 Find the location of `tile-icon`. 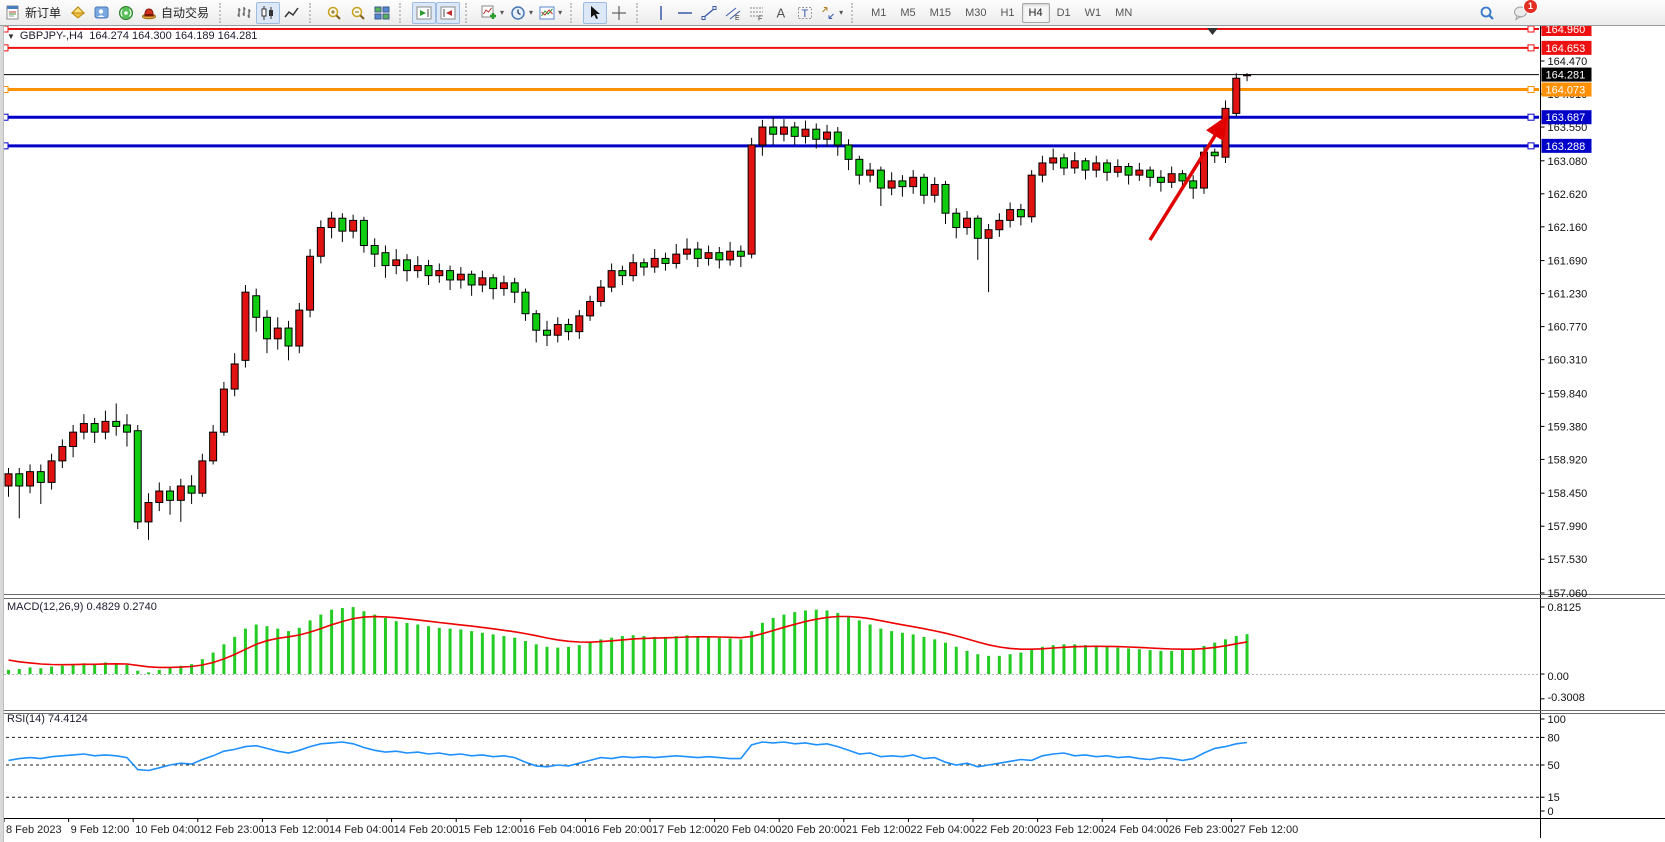

tile-icon is located at coordinates (382, 13).